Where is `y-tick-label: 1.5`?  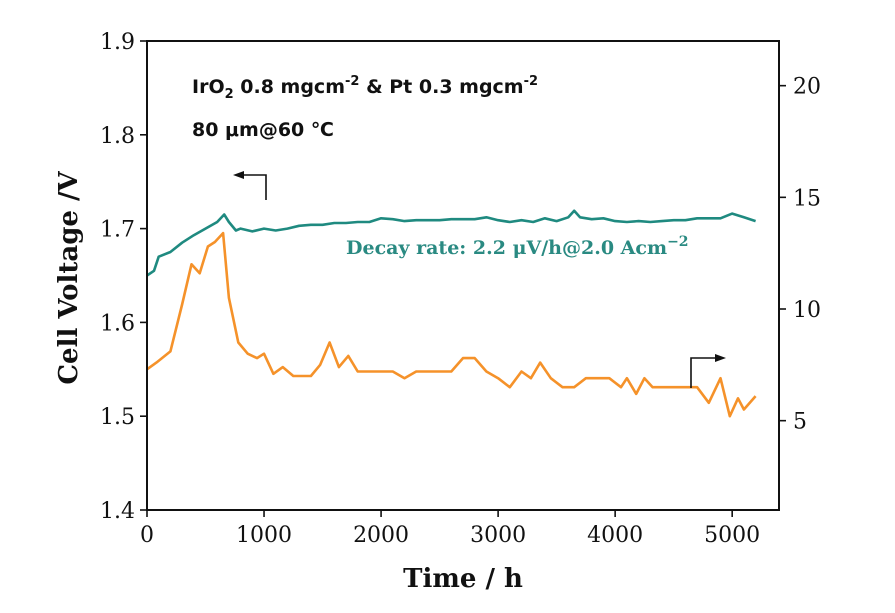 y-tick-label: 1.5 is located at coordinates (117, 417).